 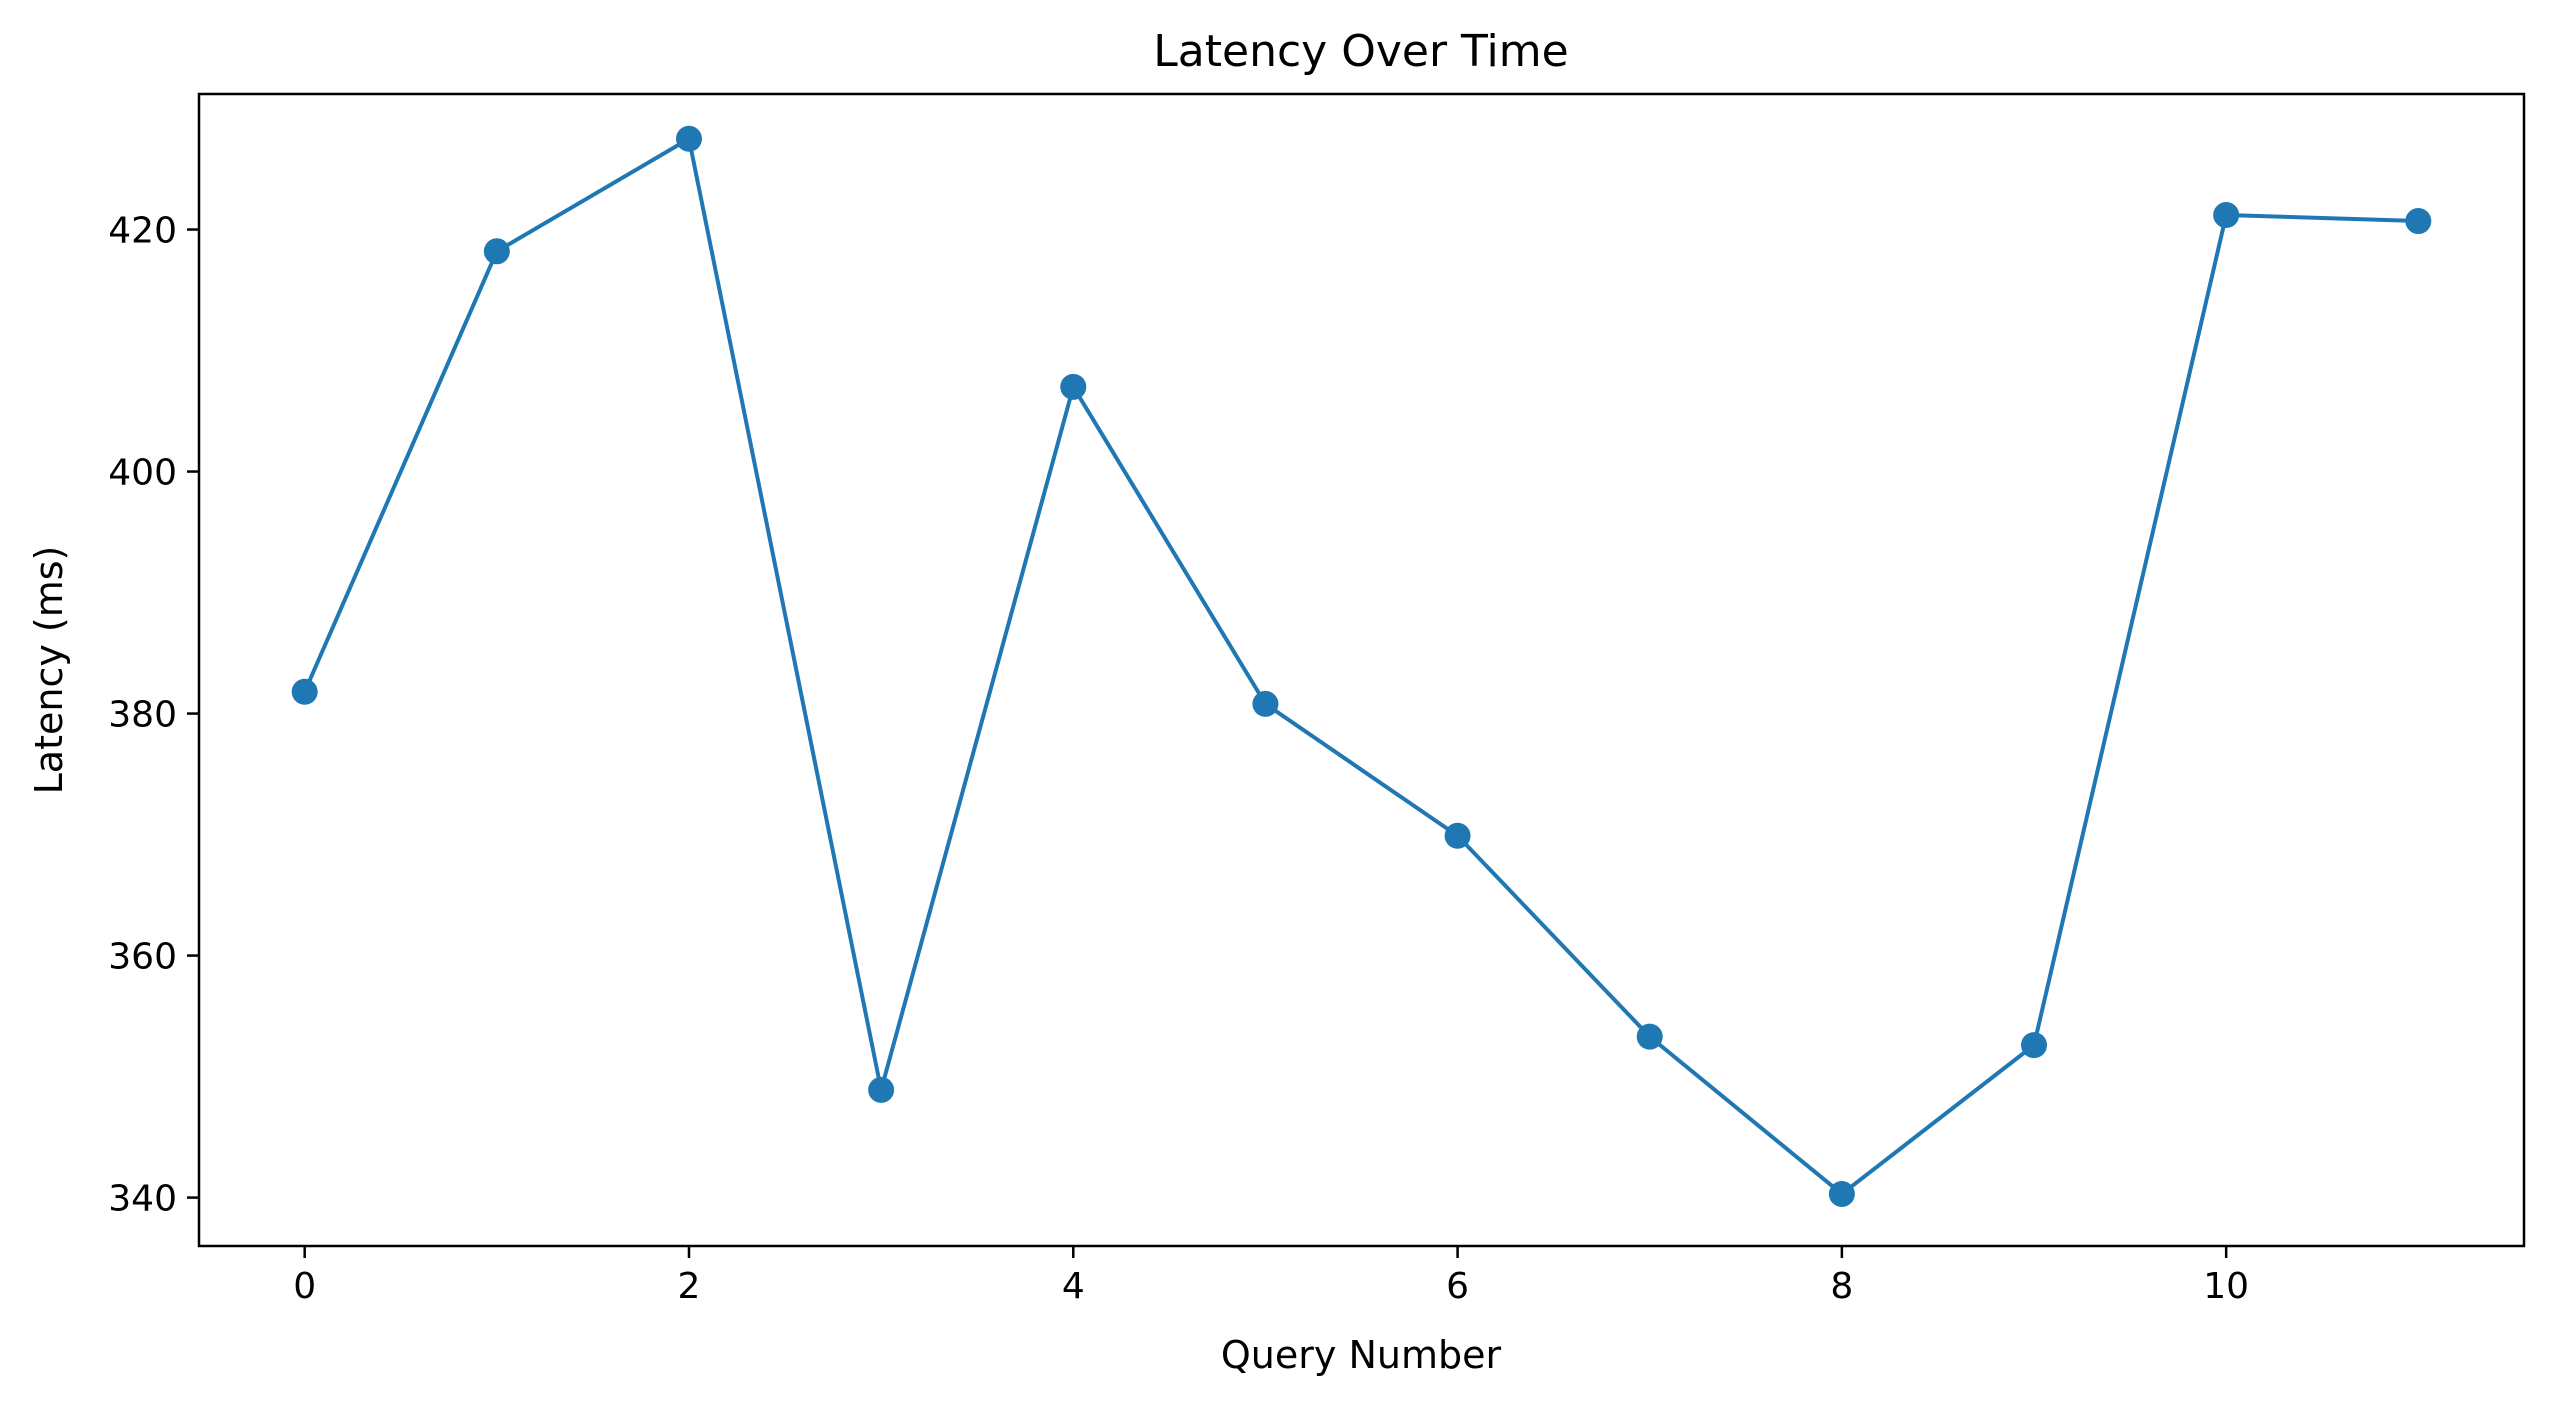 What do you see at coordinates (49, 670) in the screenshot?
I see `y-axis-label: Latency (ms)` at bounding box center [49, 670].